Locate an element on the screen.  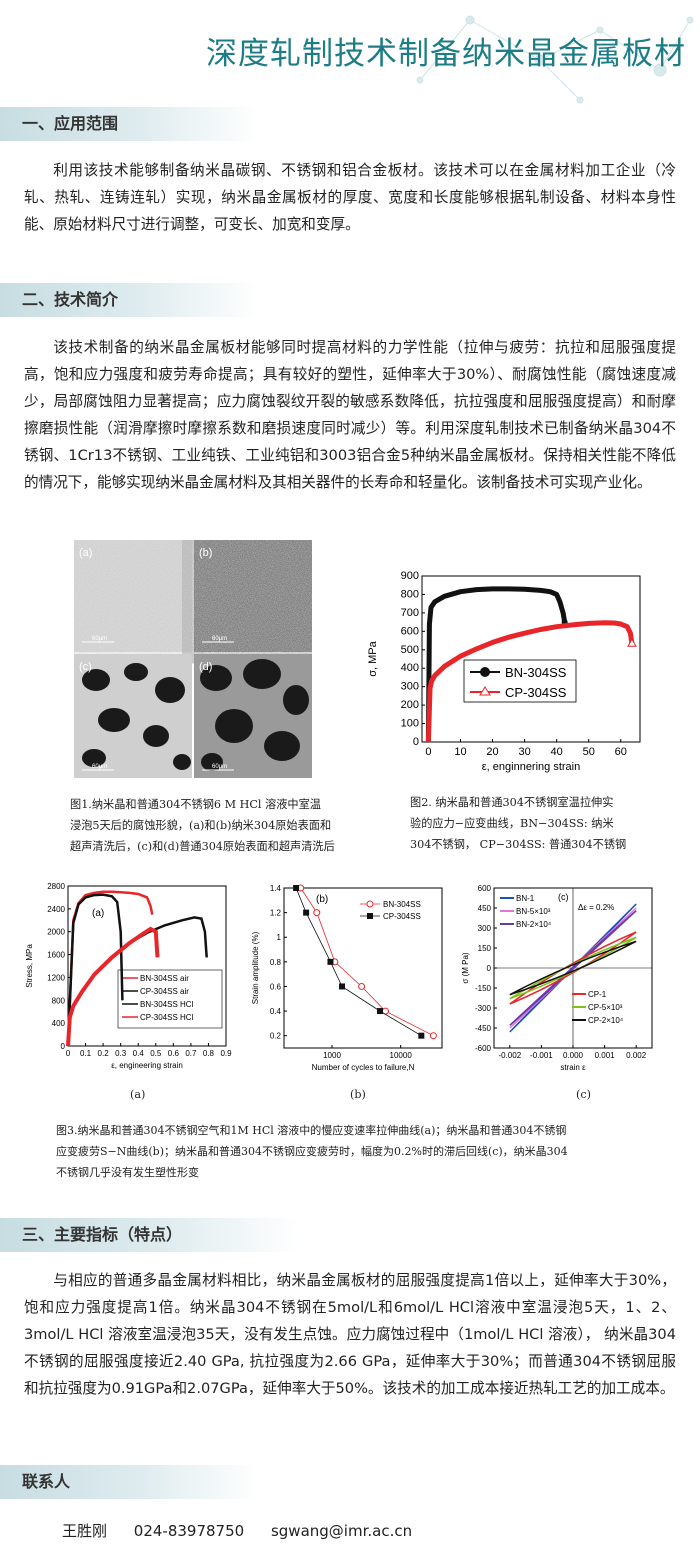
legend-label: CP-2×10⁴ is located at coordinates (606, 1020).